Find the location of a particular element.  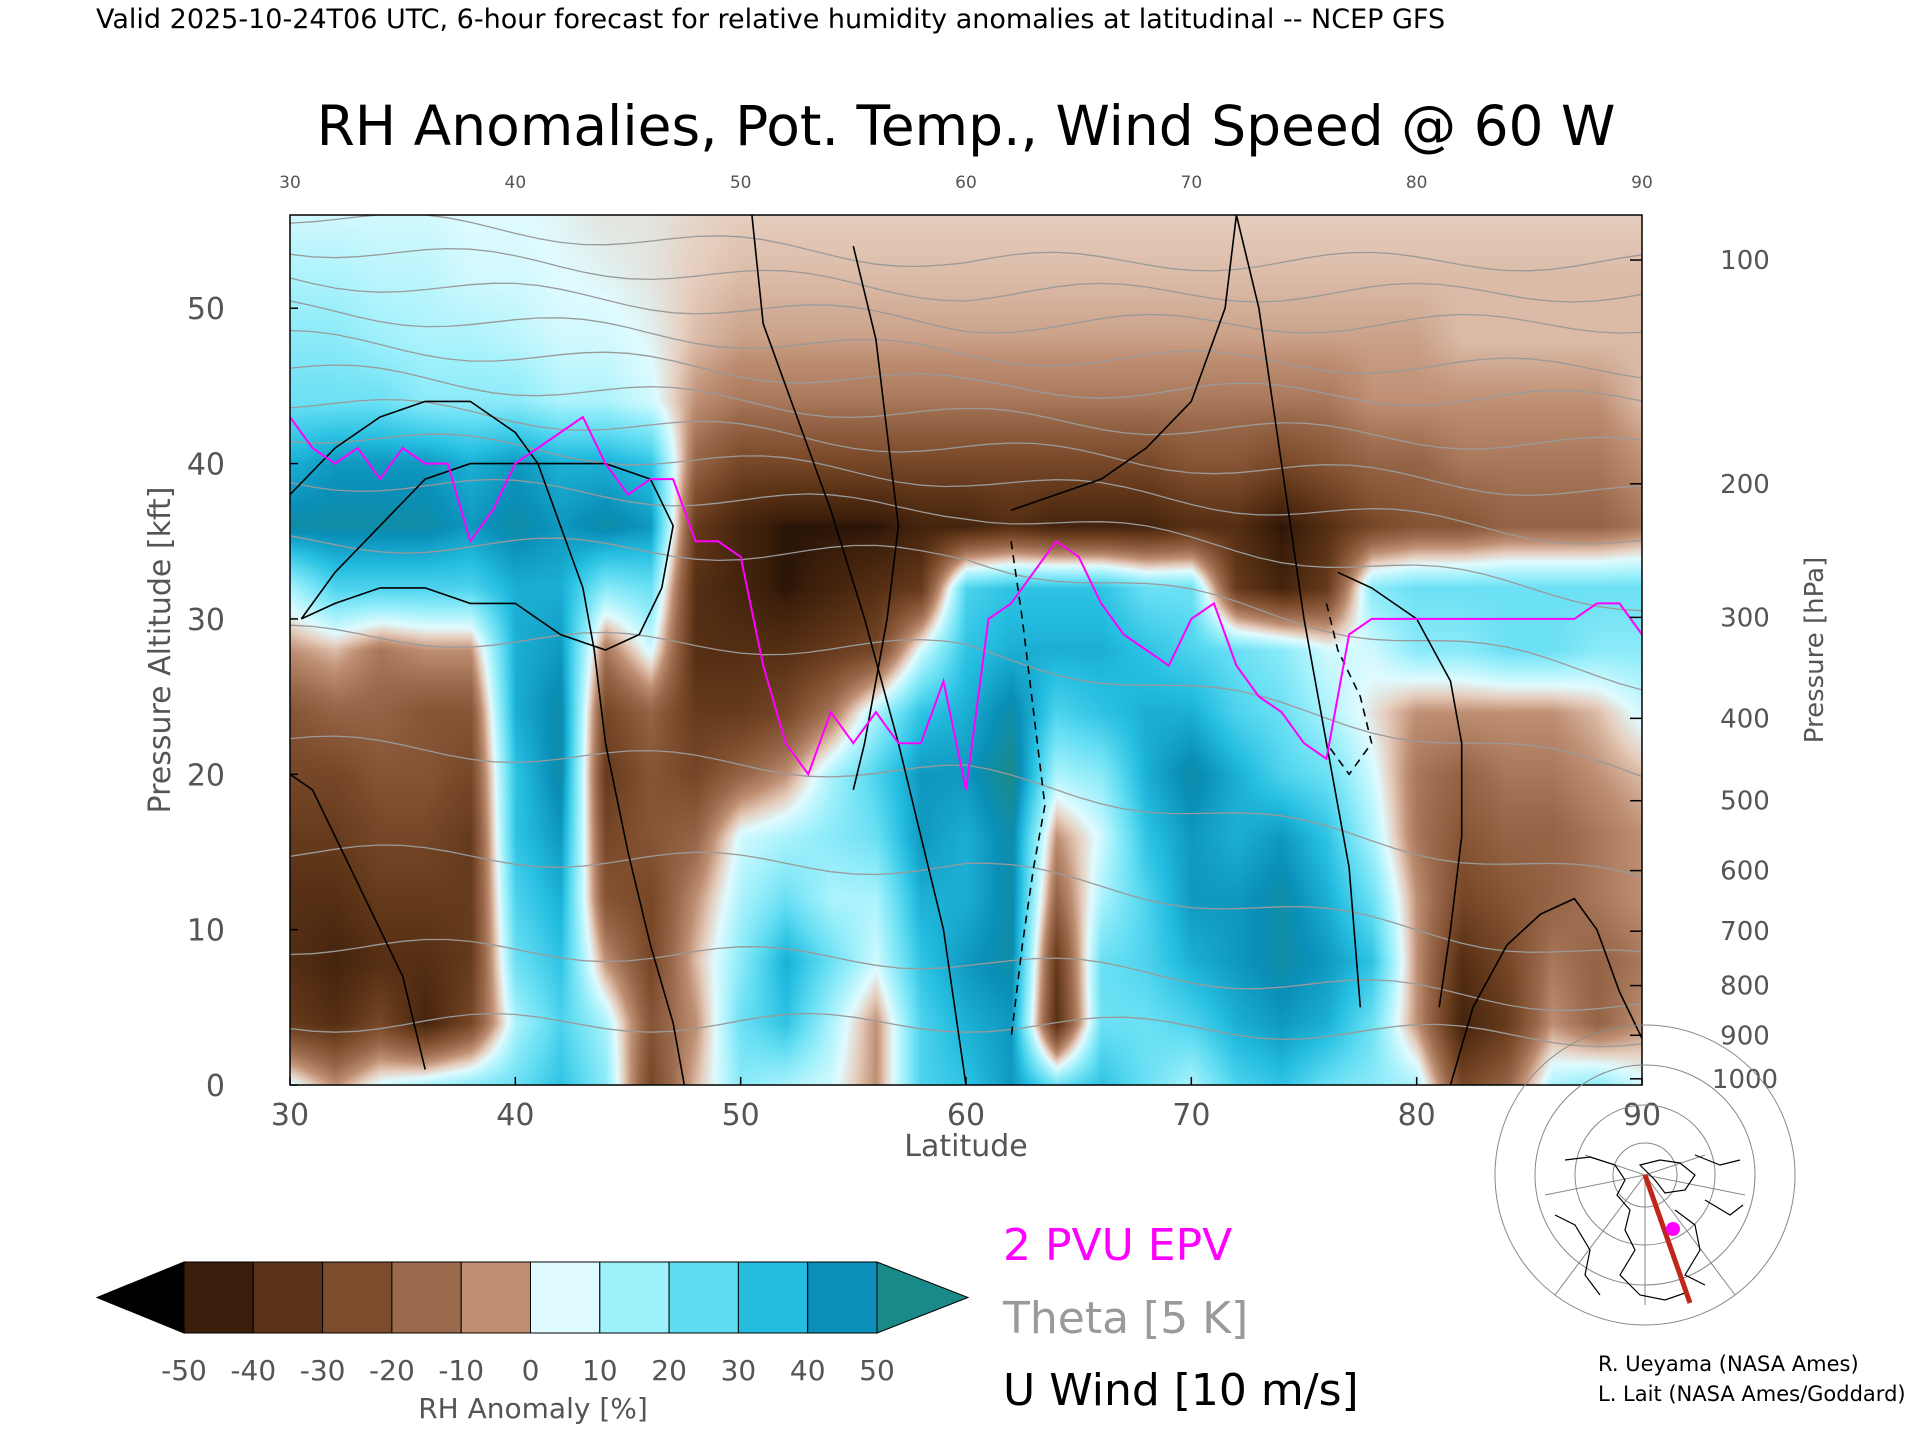

x-top-axis: 30 40 50 60 70 80 90 is located at coordinates (966, 183).